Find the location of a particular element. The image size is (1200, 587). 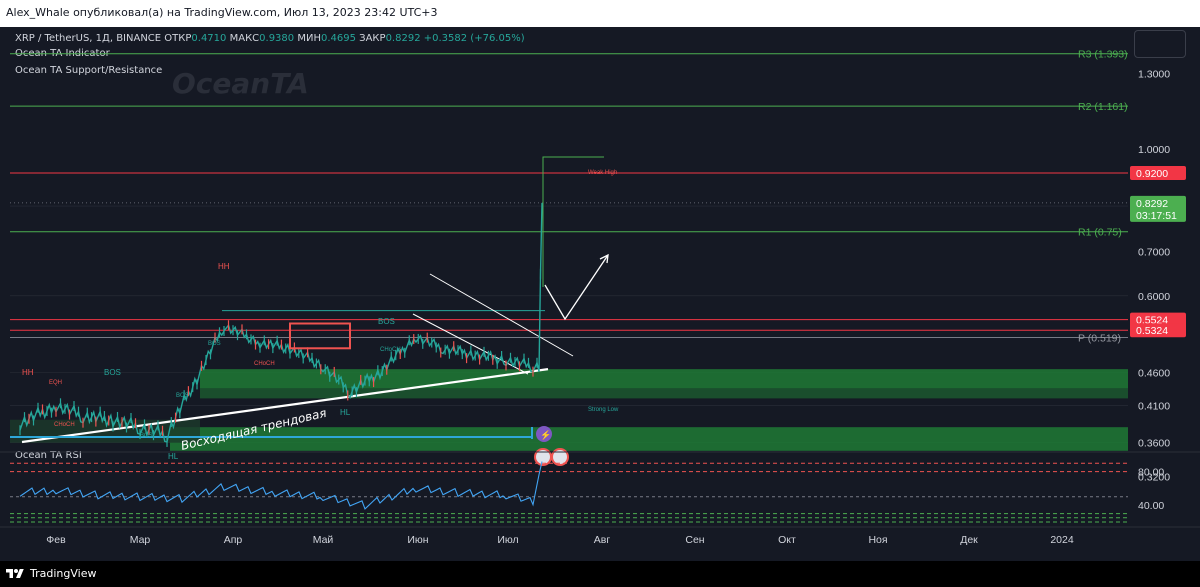

price-label: 0.9200 is located at coordinates (1152, 174).